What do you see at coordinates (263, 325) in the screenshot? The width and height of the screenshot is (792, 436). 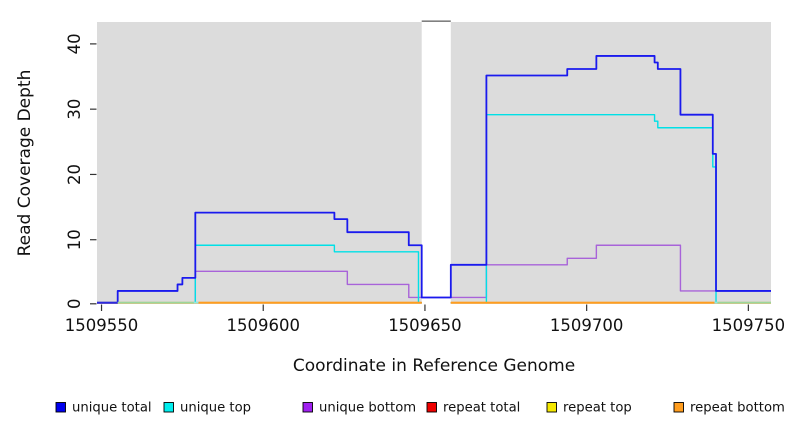 I see `x-tick-label: 1509600` at bounding box center [263, 325].